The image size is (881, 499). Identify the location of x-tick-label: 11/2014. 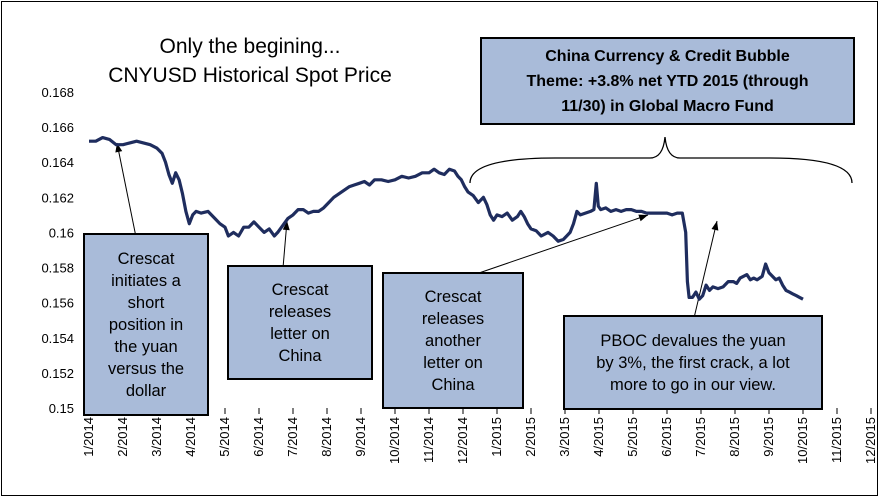
(428, 440).